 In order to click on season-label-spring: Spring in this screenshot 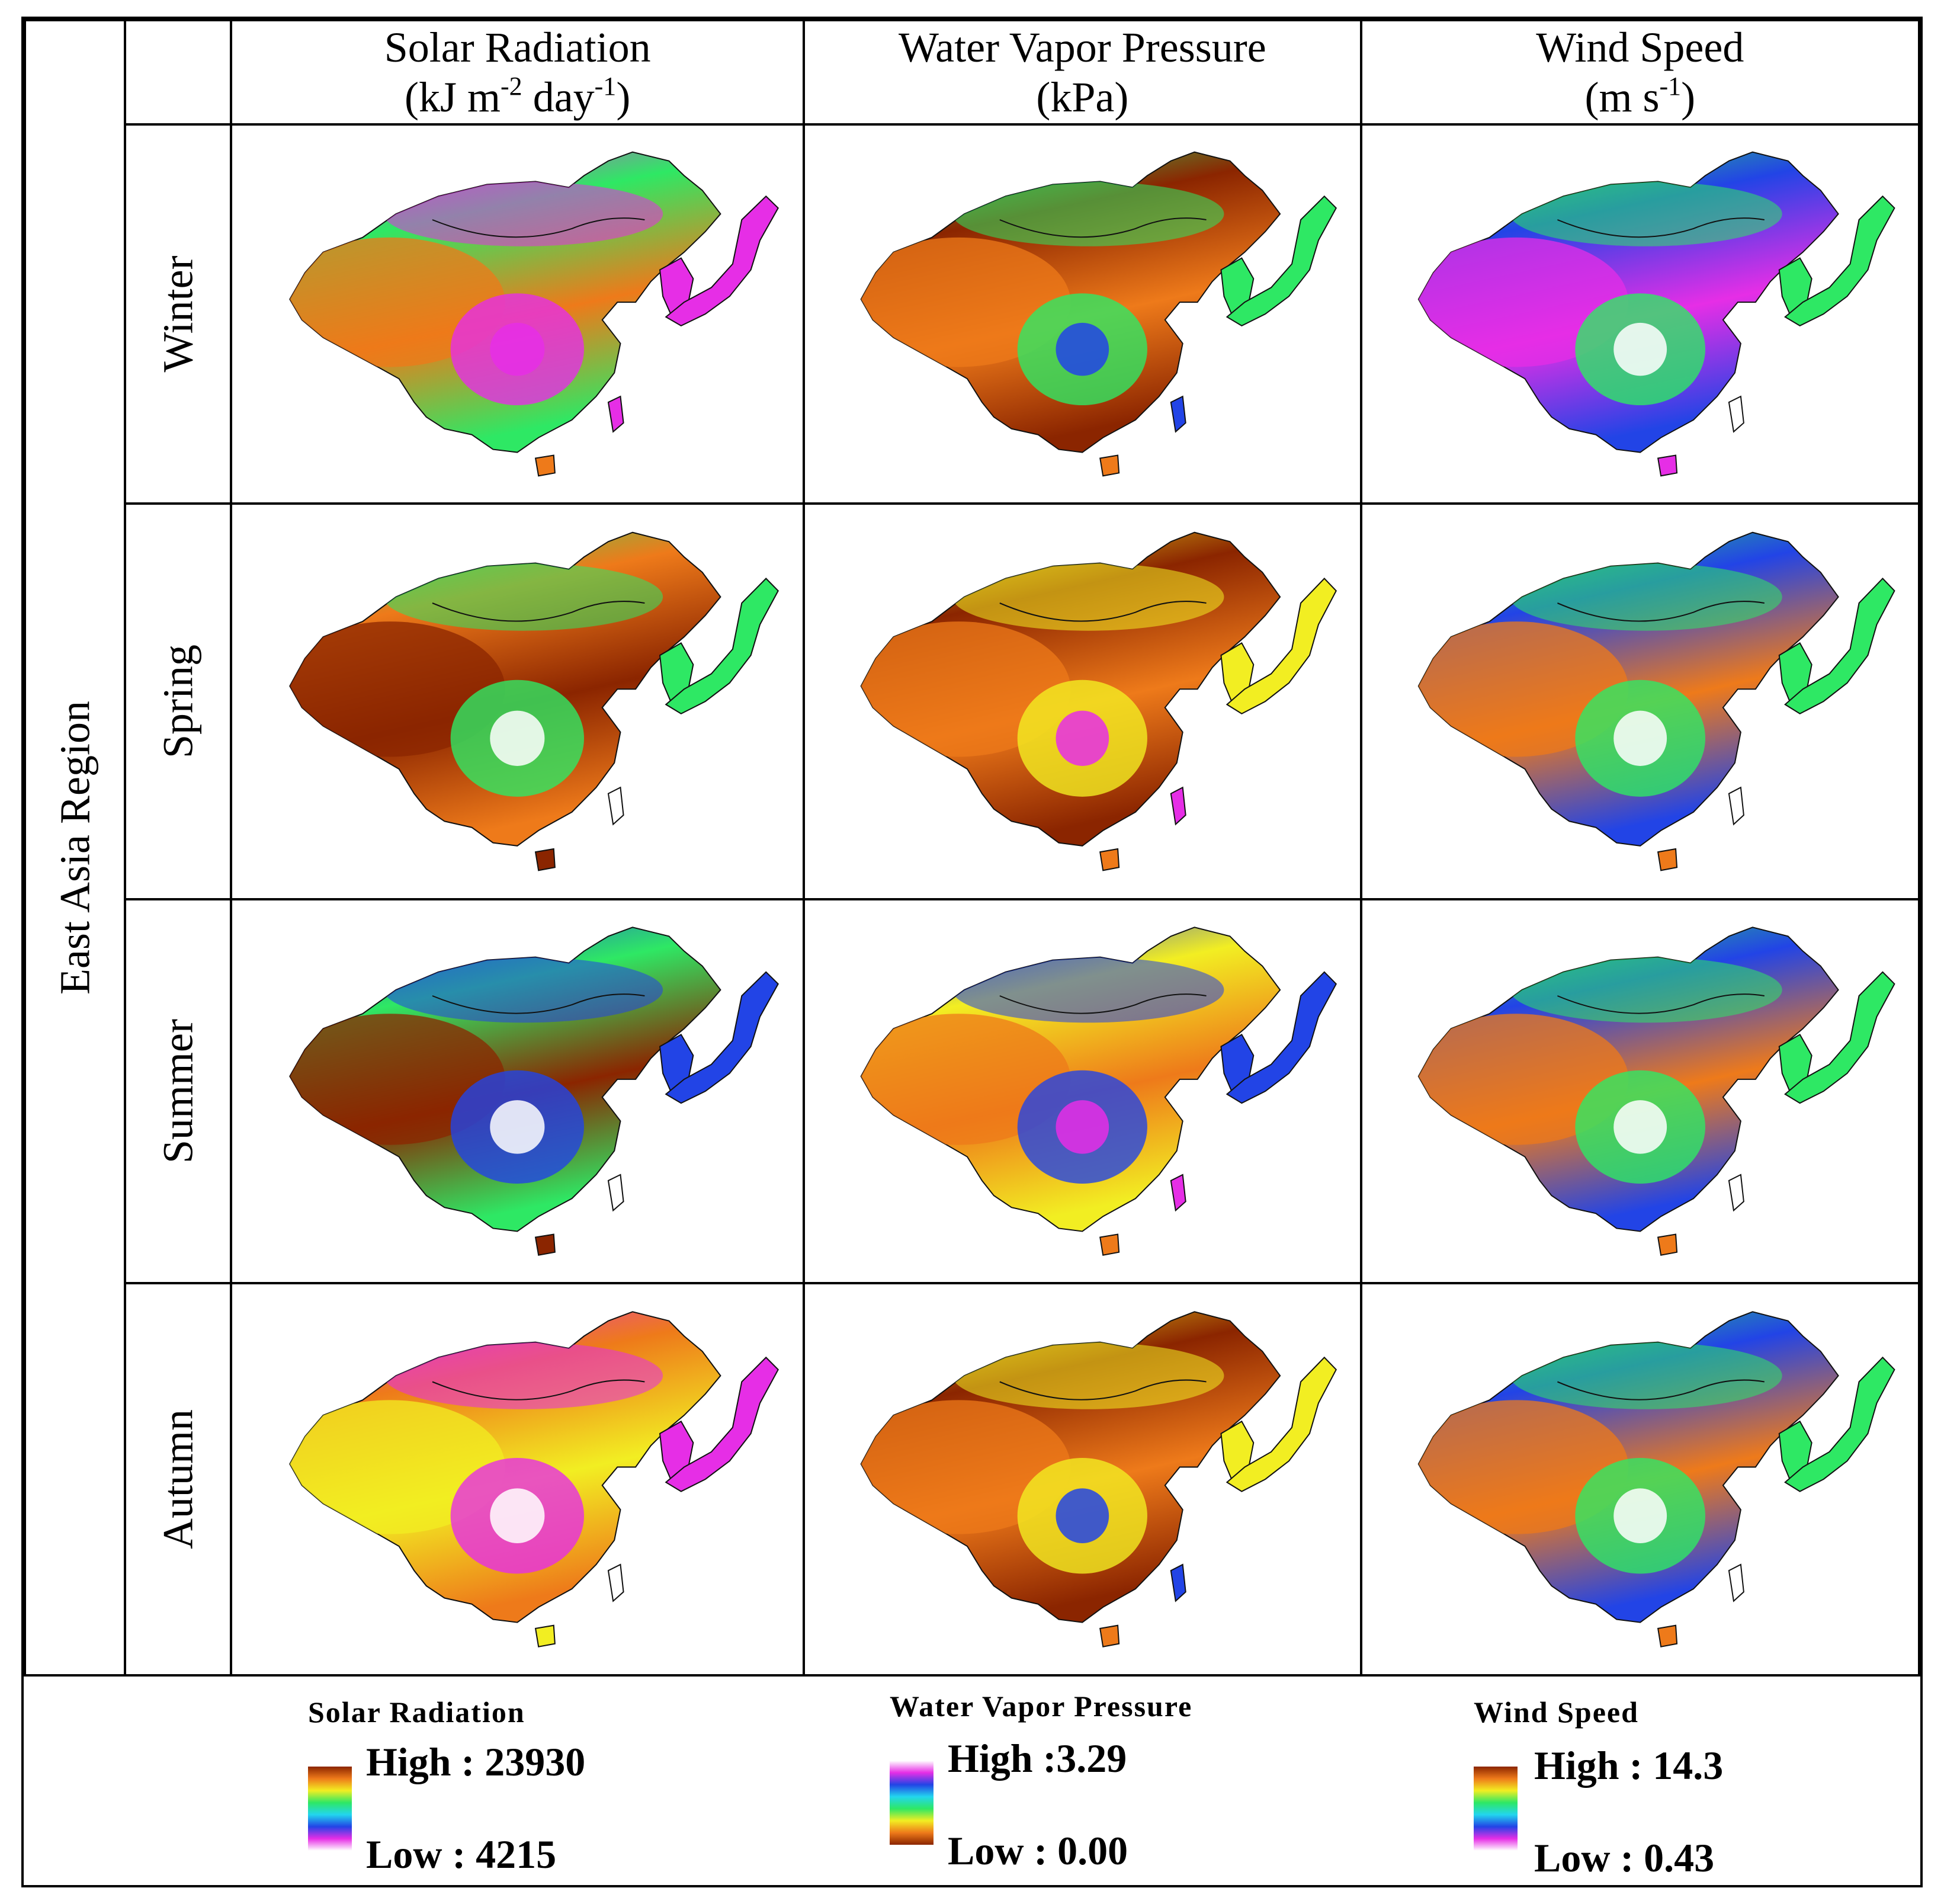, I will do `click(178, 701)`.